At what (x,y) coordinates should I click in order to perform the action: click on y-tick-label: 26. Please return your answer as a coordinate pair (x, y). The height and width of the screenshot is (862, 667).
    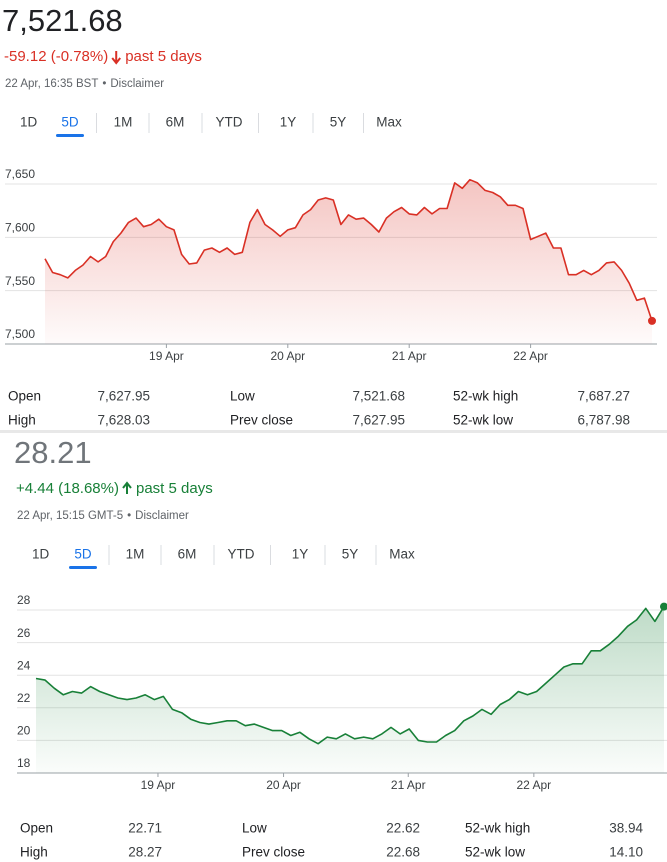
    Looking at the image, I should click on (24, 633).